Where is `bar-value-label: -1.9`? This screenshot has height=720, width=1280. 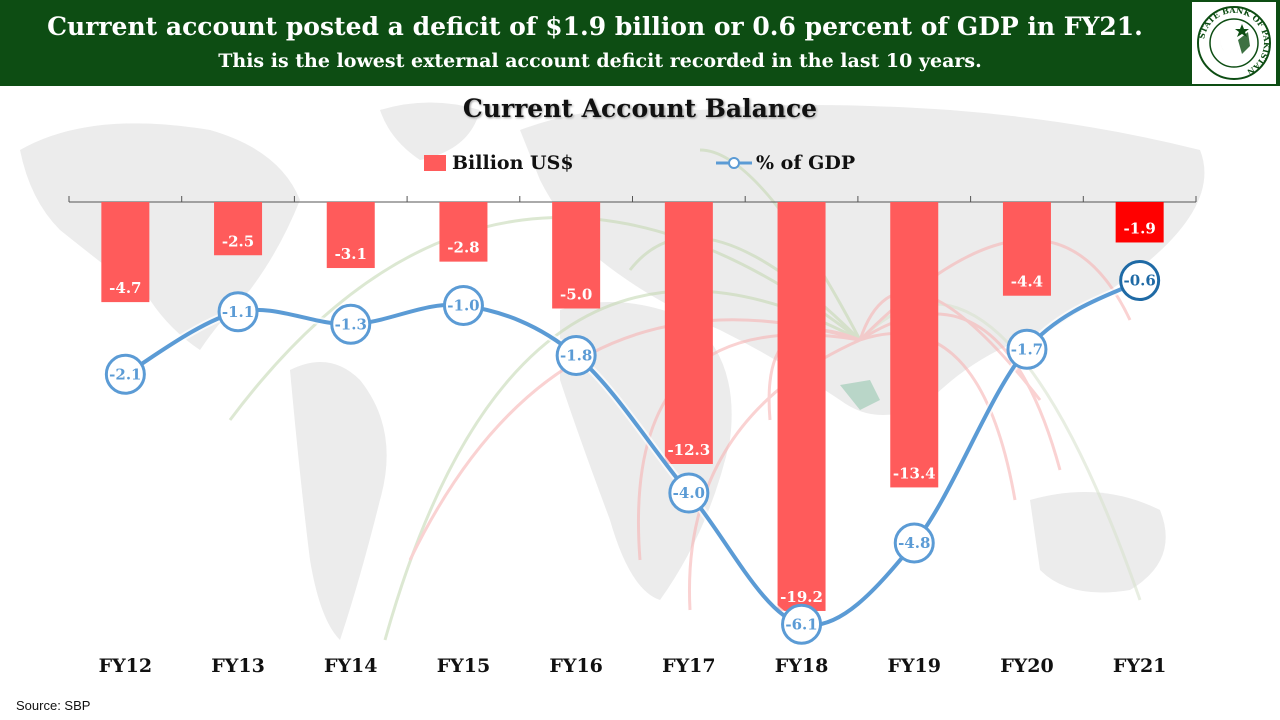
bar-value-label: -1.9 is located at coordinates (1139, 228).